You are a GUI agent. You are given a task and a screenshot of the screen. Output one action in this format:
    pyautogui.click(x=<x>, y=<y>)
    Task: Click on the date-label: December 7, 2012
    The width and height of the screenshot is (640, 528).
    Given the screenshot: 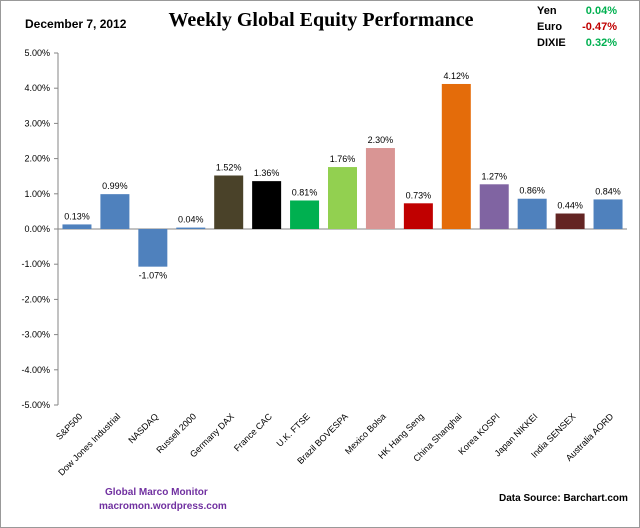 What is the action you would take?
    pyautogui.click(x=76, y=24)
    